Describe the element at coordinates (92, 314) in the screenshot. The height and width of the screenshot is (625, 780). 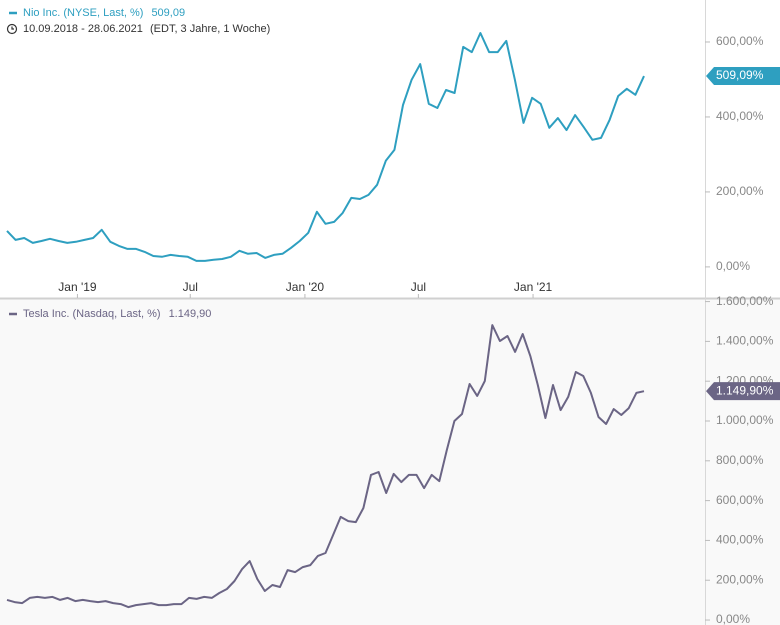
I see `legend-name: Tesla Inc. (Nasdaq, Last, %)` at that location.